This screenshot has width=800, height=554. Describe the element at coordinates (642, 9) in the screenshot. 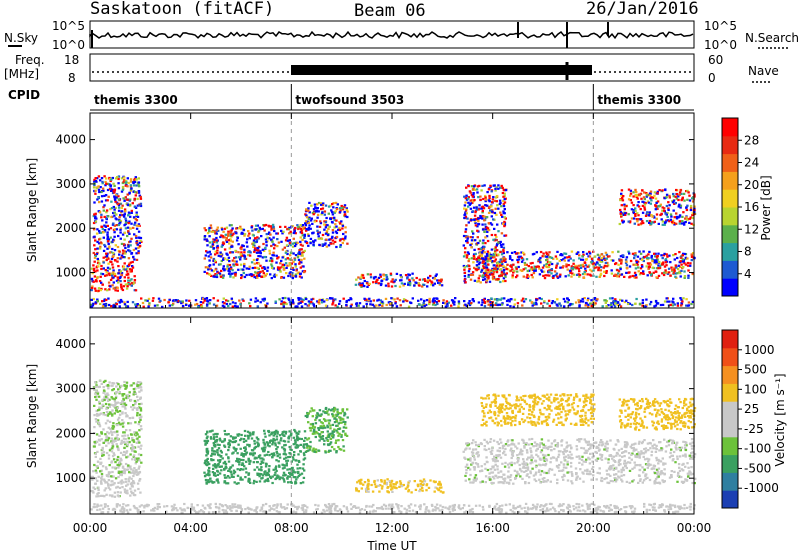

I see `date-title: 26/Jan/2016` at that location.